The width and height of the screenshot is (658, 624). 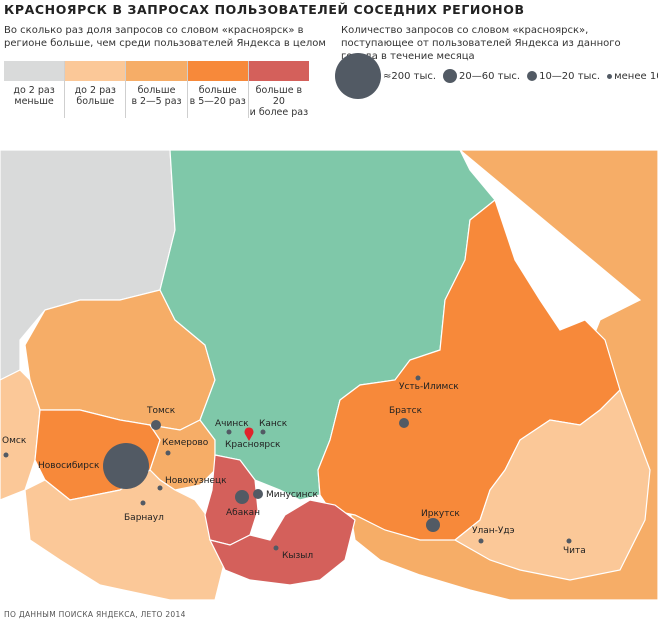 I want to click on ratio-label: больше в 20 и более раз, so click(x=279, y=101).